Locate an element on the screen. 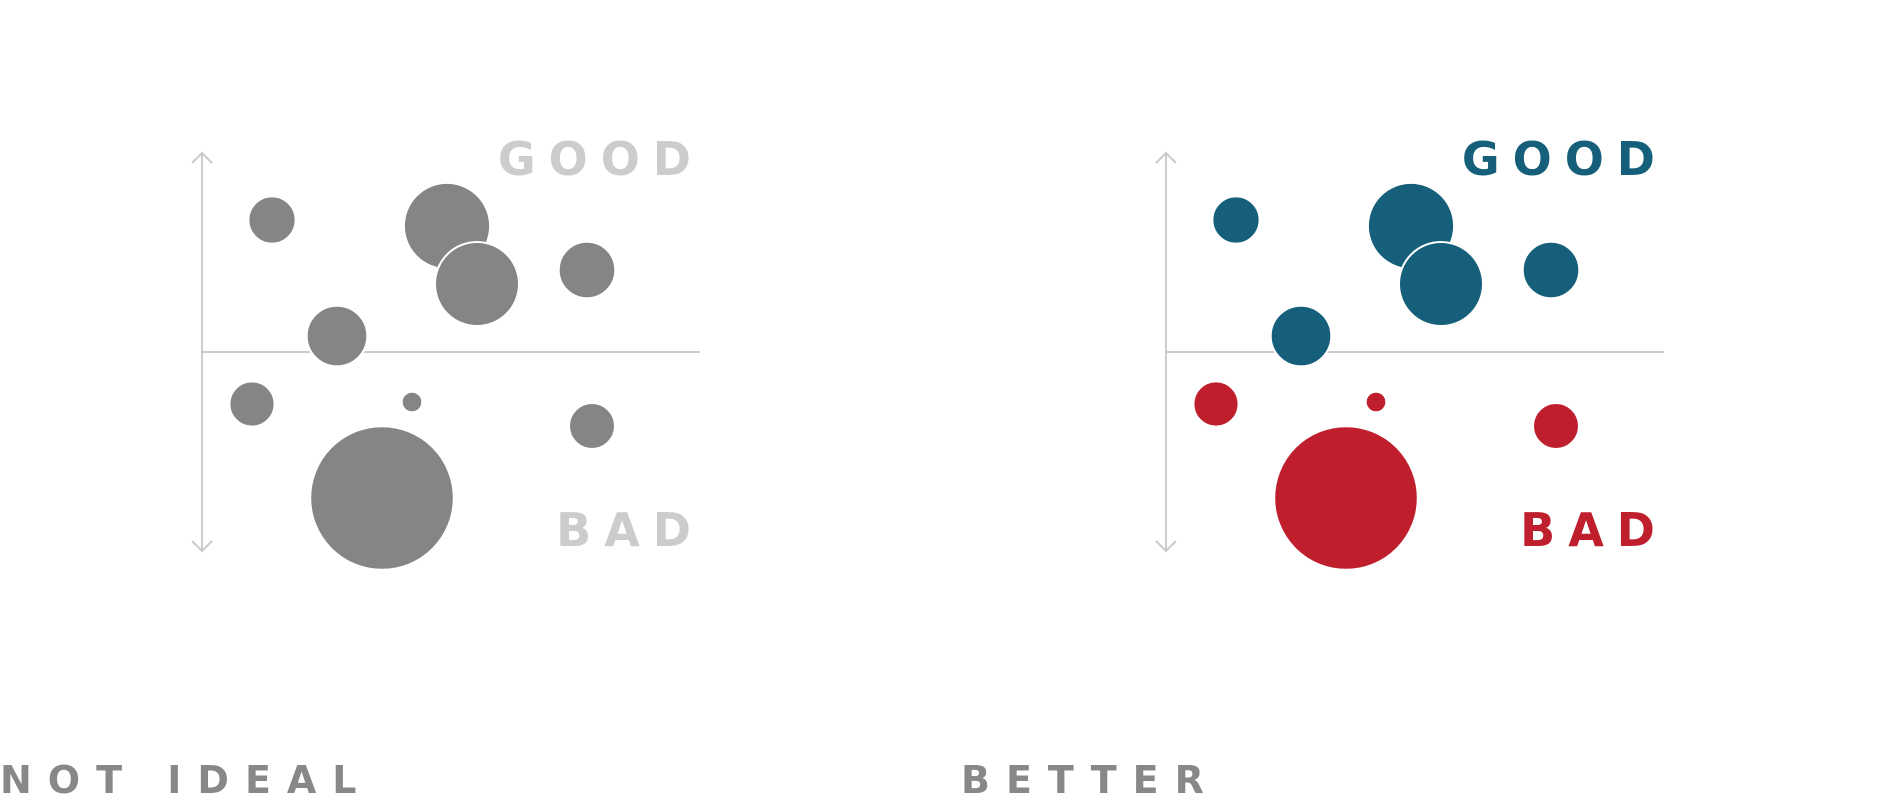 Image resolution: width=1891 pixels, height=804 pixels. caption-better: BETTER is located at coordinates (1090, 780).